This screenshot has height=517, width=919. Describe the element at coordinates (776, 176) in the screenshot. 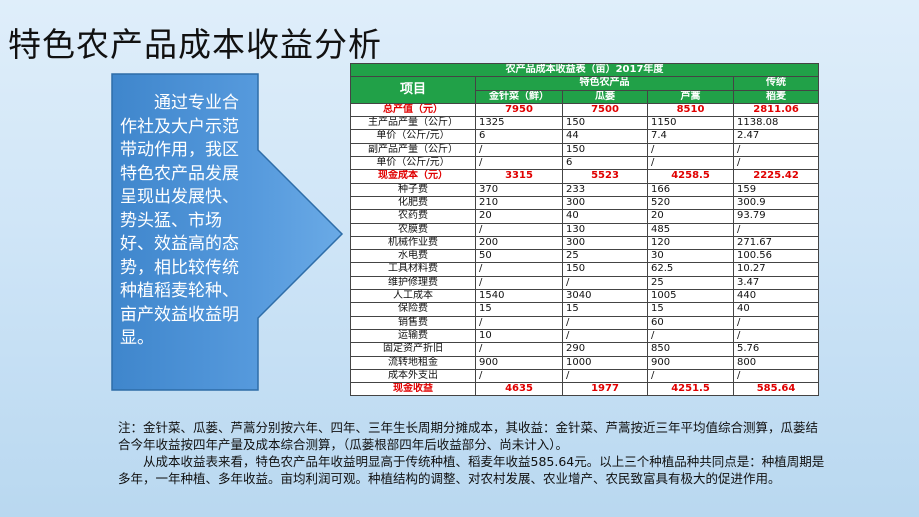

I see `table-cell: 2225.42` at that location.